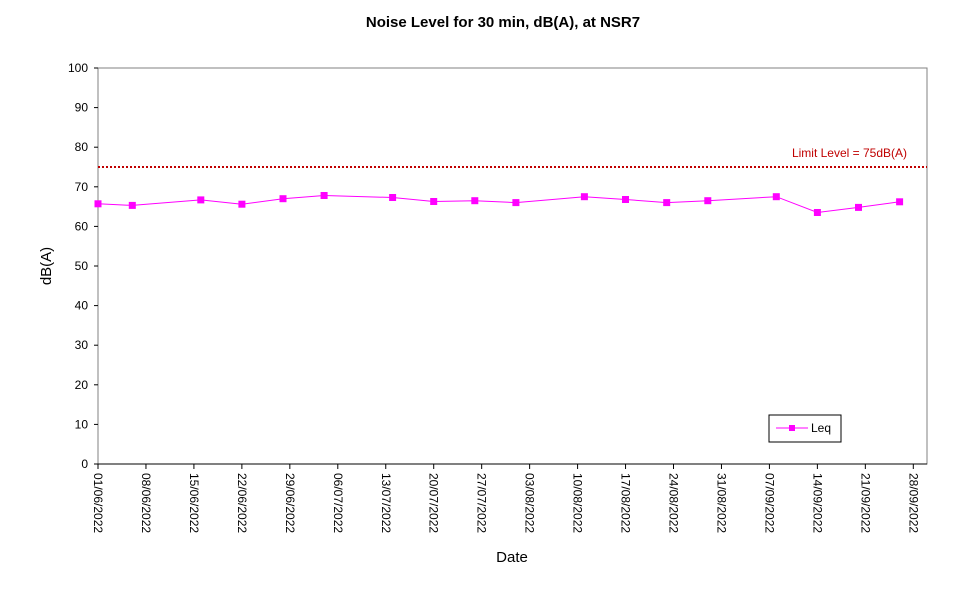 Image resolution: width=967 pixels, height=590 pixels. Describe the element at coordinates (82, 385) in the screenshot. I see `y-tick-label: 20` at that location.